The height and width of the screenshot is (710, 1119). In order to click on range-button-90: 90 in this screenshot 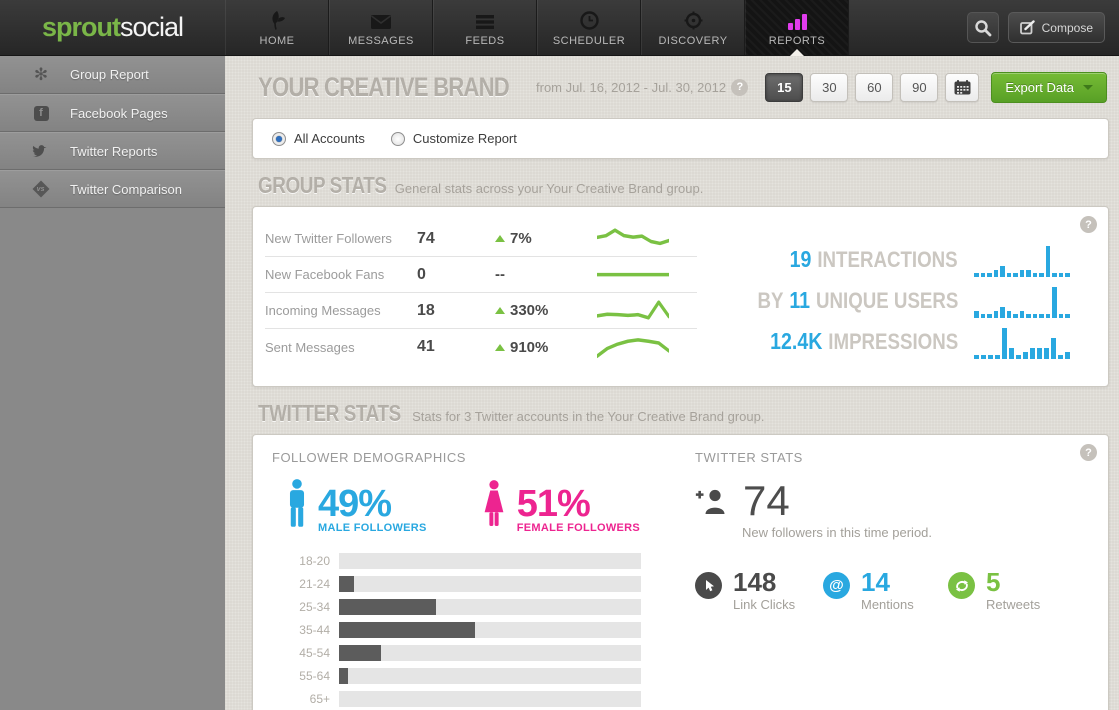, I will do `click(919, 87)`.